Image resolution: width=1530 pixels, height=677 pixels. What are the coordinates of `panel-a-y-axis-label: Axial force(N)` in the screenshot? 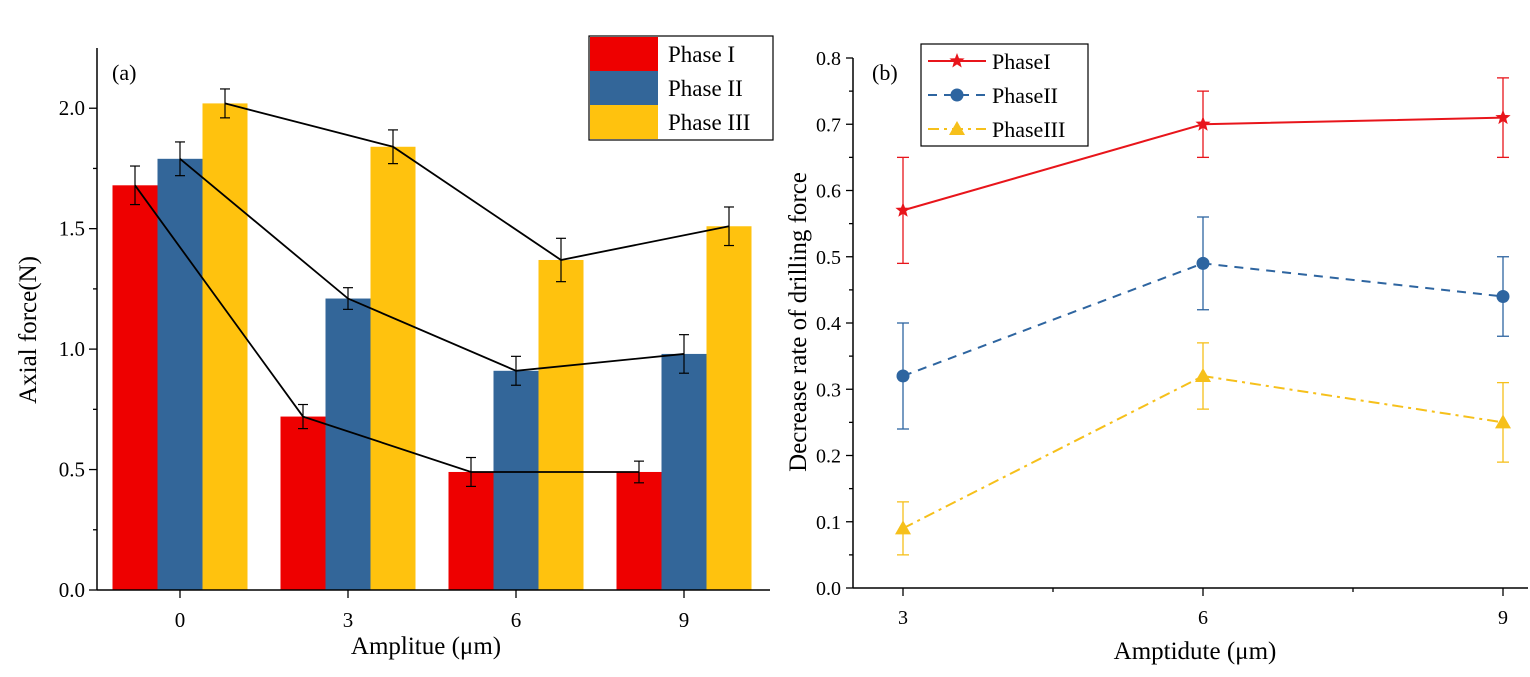 It's located at (28, 330).